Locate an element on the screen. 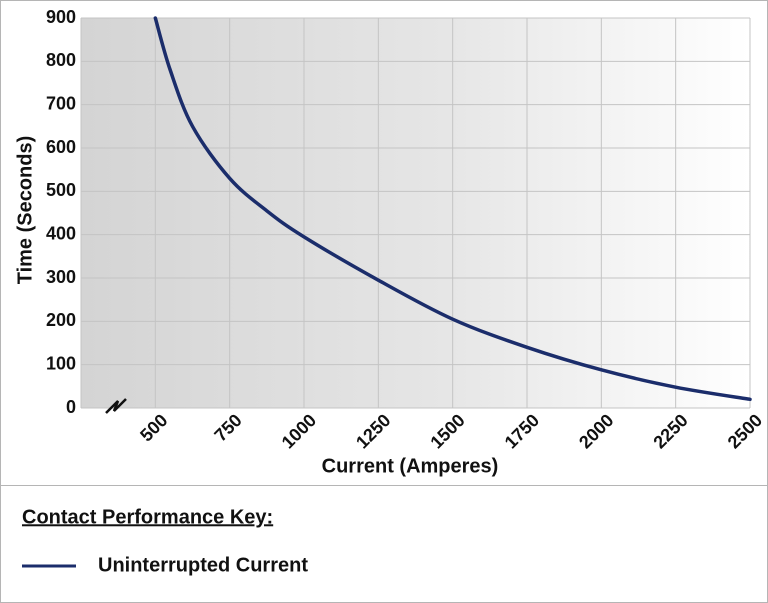 The height and width of the screenshot is (603, 768). x-axis-title: Current (Amperes) is located at coordinates (410, 466).